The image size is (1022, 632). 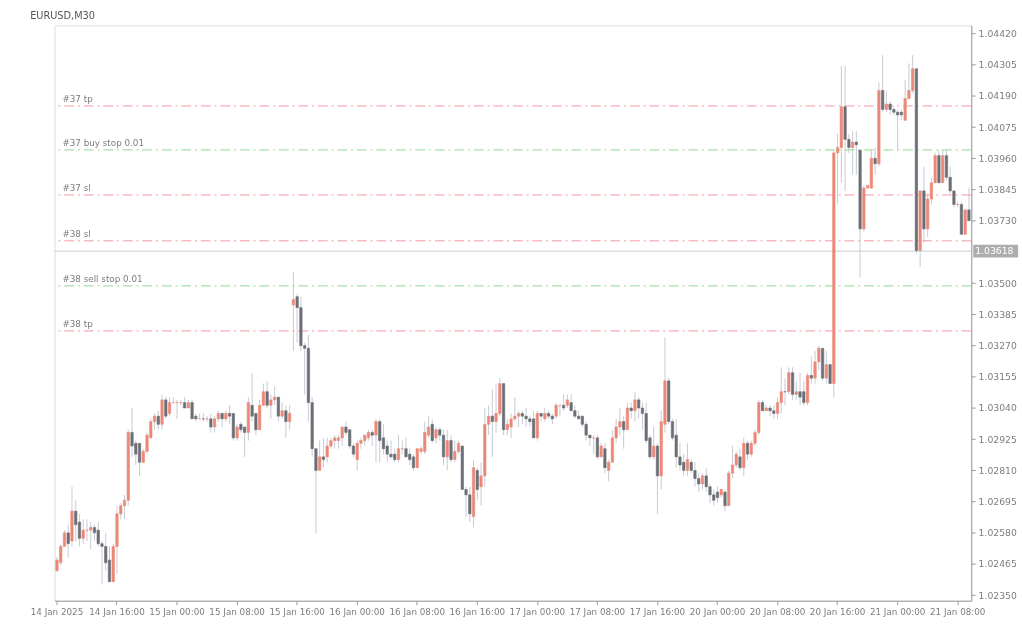 What do you see at coordinates (897, 611) in the screenshot?
I see `x-tick-label: 21 Jan 00:00` at bounding box center [897, 611].